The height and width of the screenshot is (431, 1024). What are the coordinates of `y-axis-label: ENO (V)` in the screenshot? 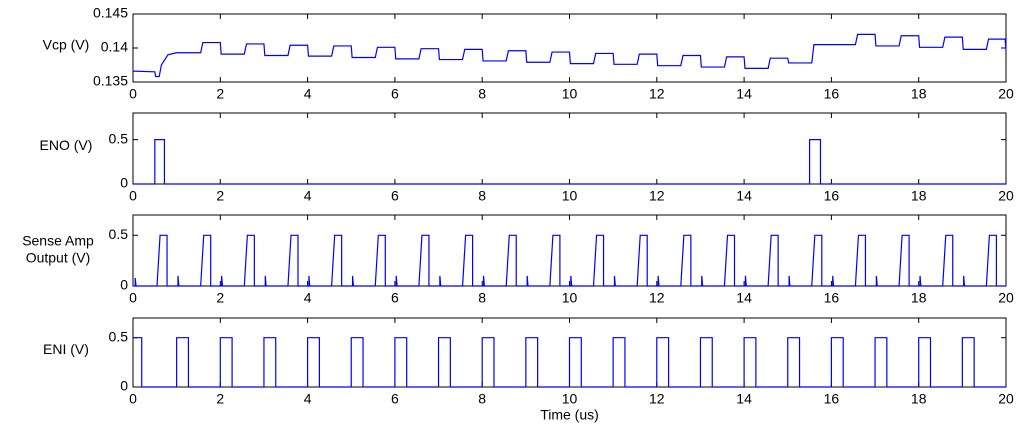 It's located at (66, 145).